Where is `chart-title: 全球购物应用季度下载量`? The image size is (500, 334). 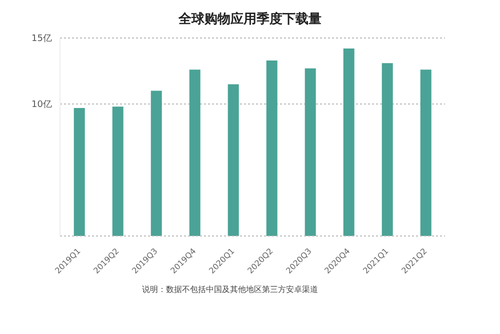
chart-title: 全球购物应用季度下载量 is located at coordinates (250, 19).